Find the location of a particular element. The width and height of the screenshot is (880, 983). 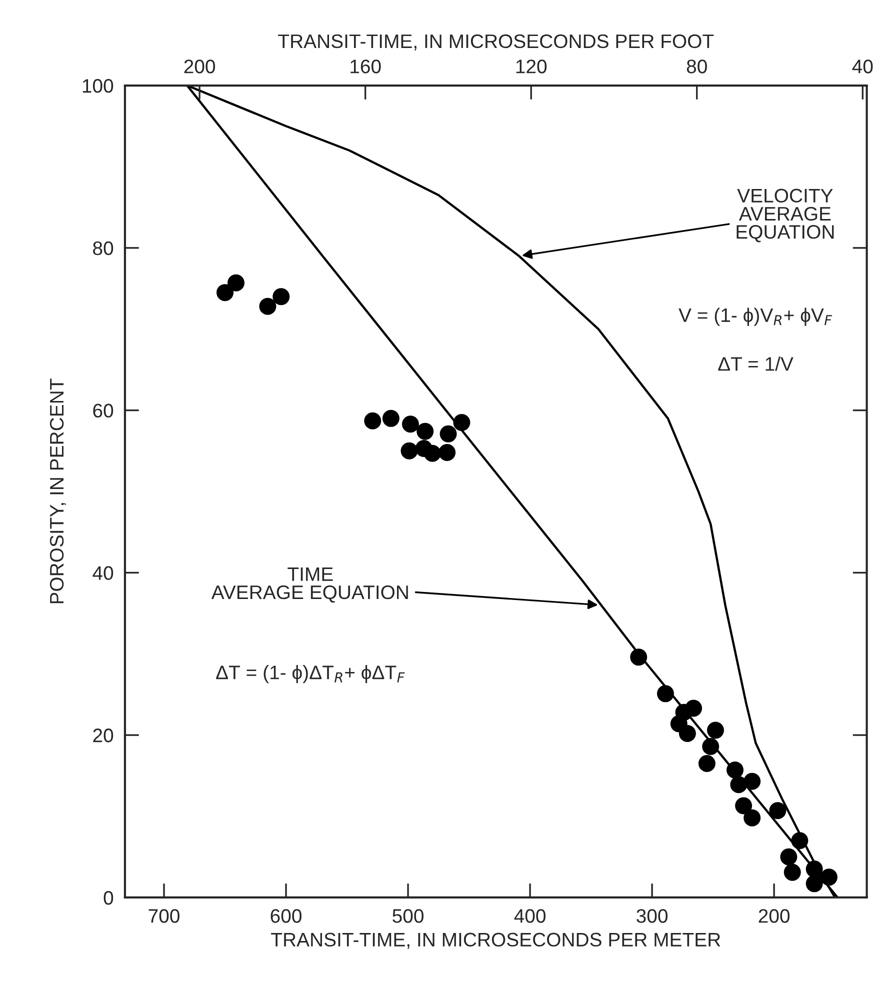

y-tick-label: 80 is located at coordinates (103, 248).